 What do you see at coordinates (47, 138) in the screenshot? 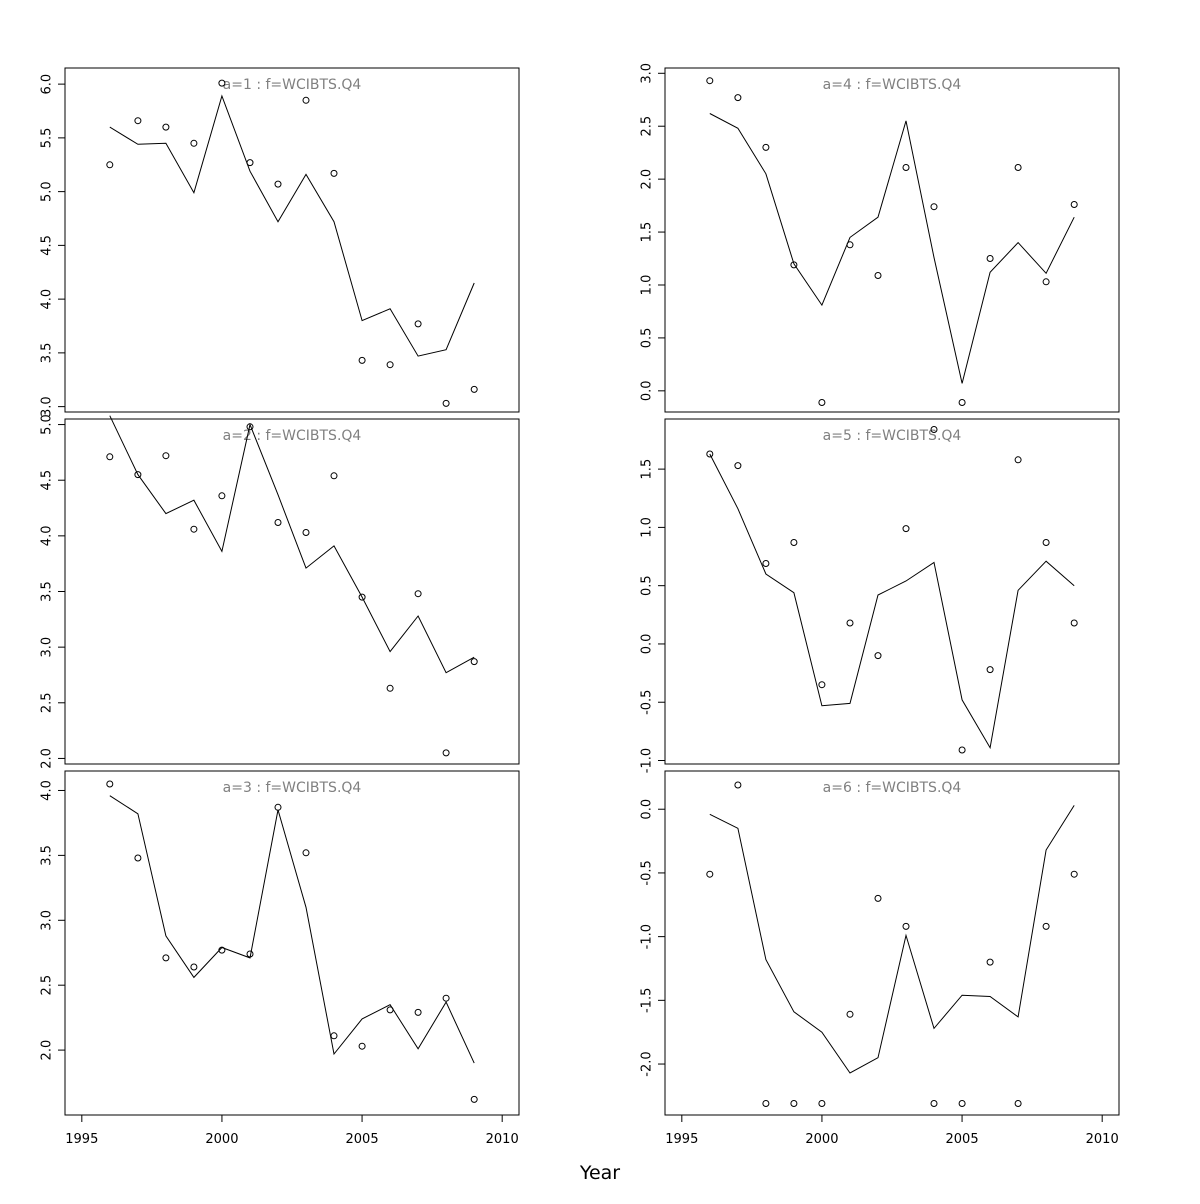
I see `y-tick-label: 5.5` at bounding box center [47, 138].